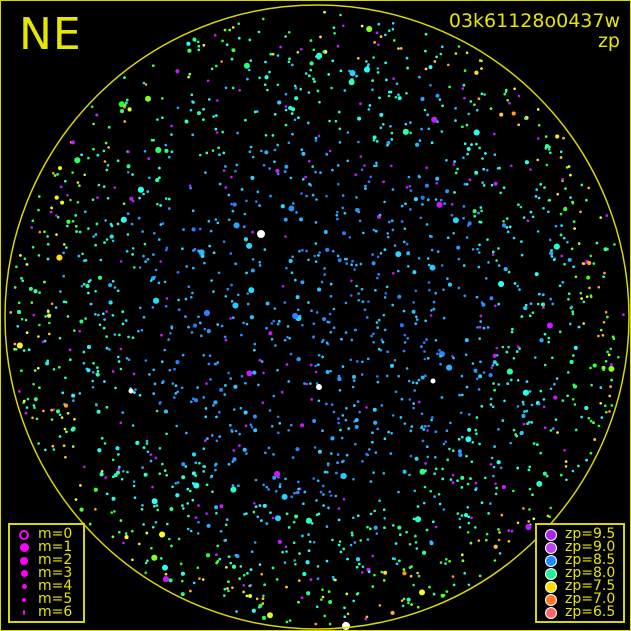 The width and height of the screenshot is (631, 631). What do you see at coordinates (55, 599) in the screenshot?
I see `magnitude-label: m=5` at bounding box center [55, 599].